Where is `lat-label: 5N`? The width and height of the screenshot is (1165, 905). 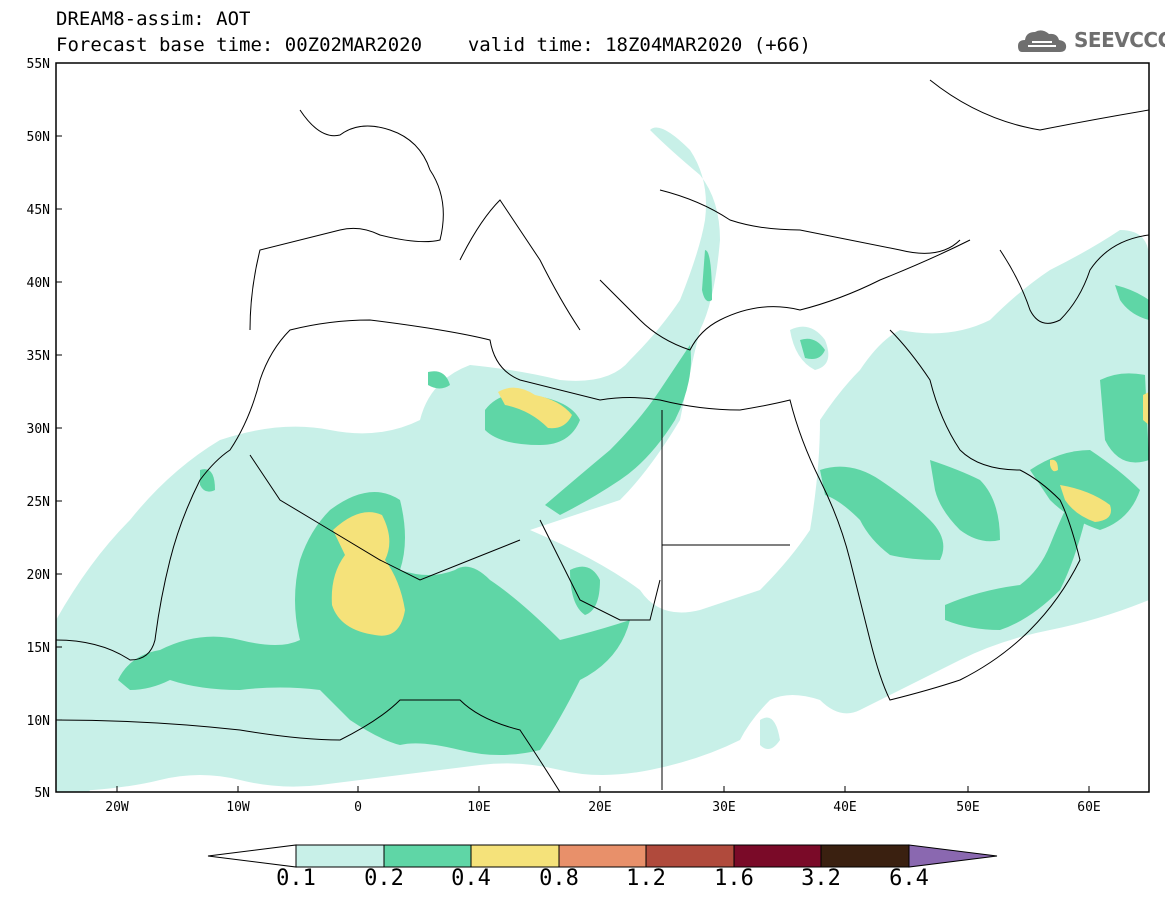
lat-label: 5N is located at coordinates (42, 793).